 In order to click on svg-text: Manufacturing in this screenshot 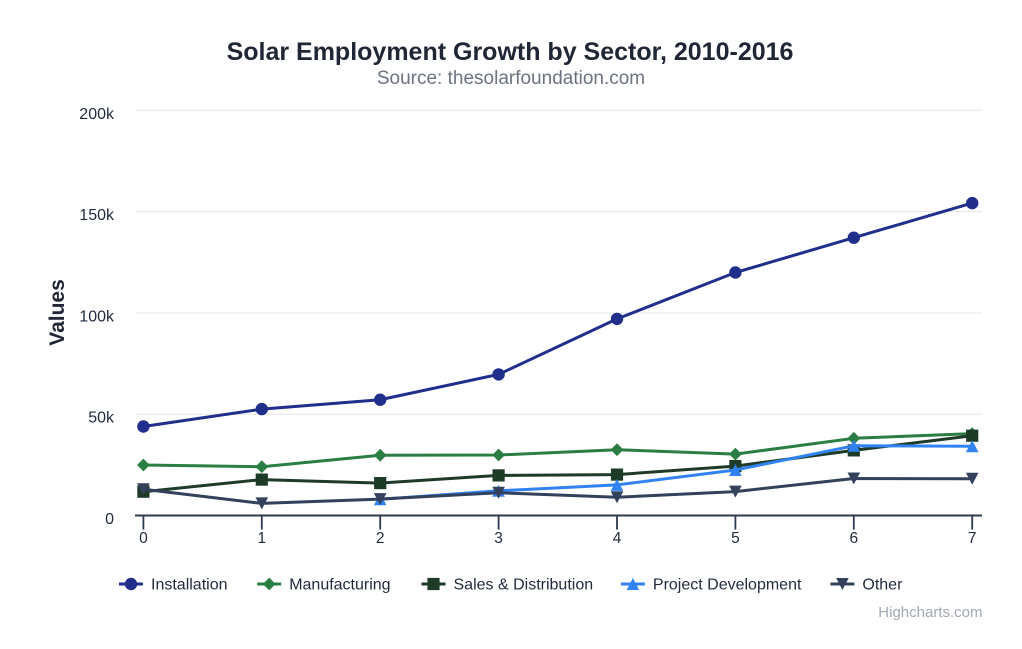, I will do `click(339, 585)`.